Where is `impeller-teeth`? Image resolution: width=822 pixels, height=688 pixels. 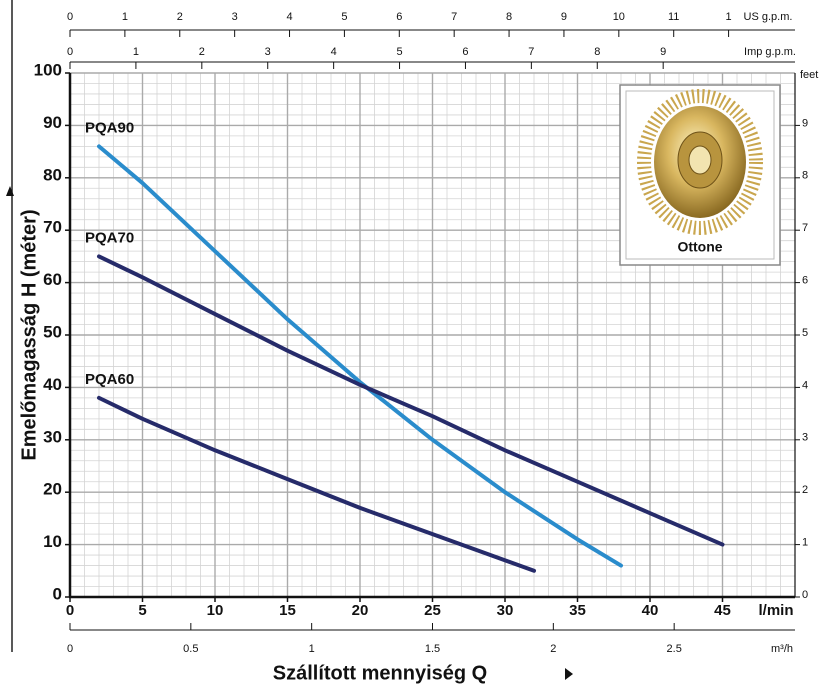
impeller-teeth is located at coordinates (700, 162).